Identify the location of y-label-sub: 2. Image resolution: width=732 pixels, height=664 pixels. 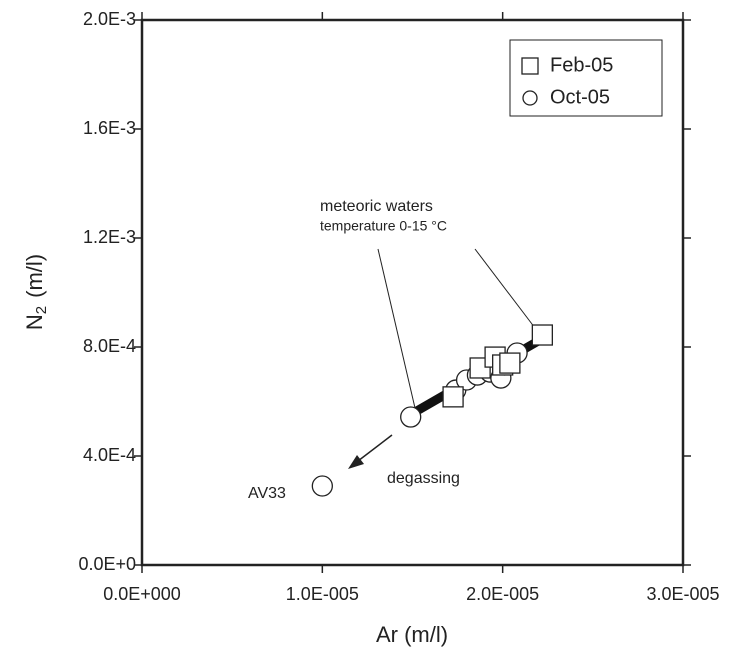
(41, 310).